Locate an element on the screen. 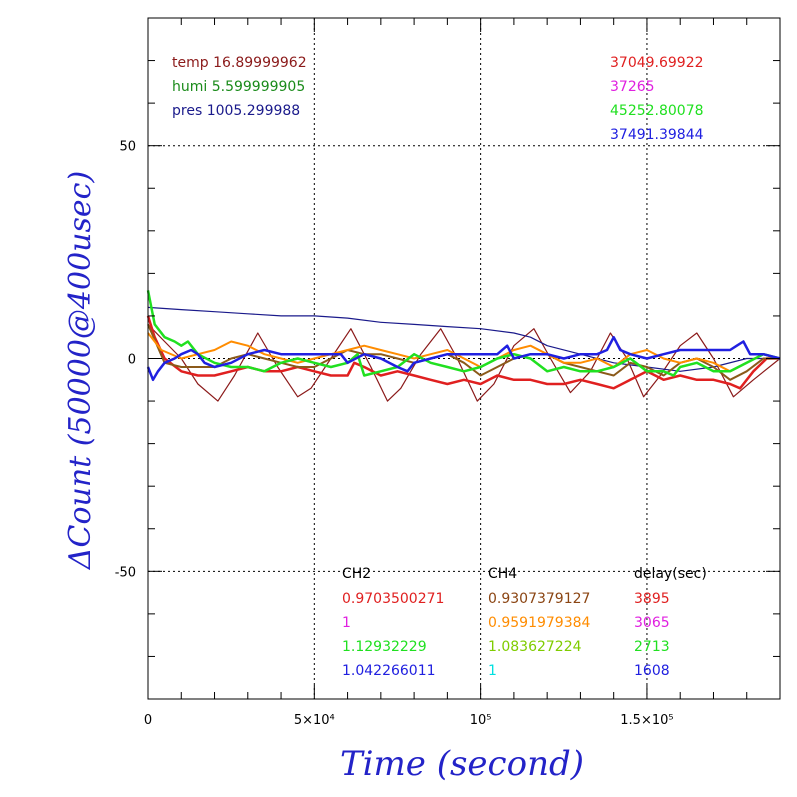 The image size is (797, 797). x-tick-label: 1.5×10⁵ is located at coordinates (646, 720).